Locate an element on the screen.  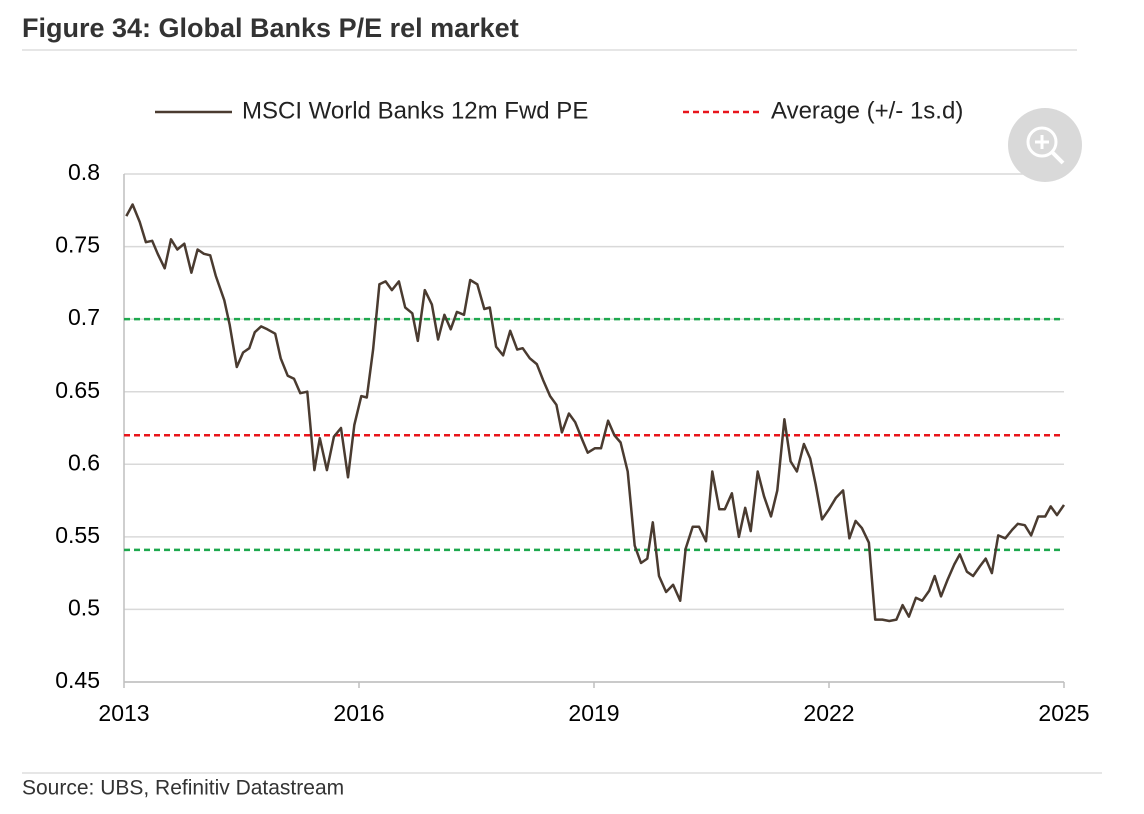
x-tick-label: 2025 is located at coordinates (1063, 713).